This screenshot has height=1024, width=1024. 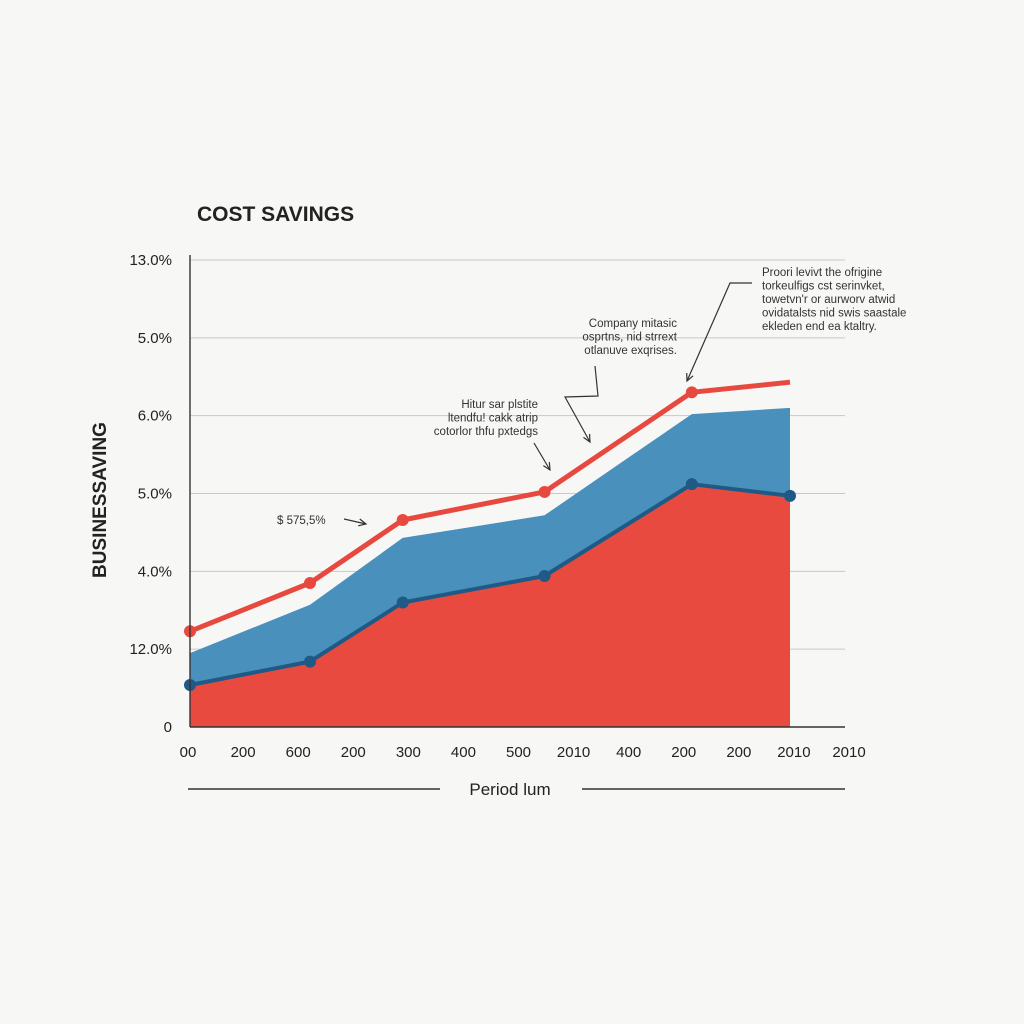 What do you see at coordinates (822, 273) in the screenshot?
I see `annotation-text: Proori levivt the ofrigine` at bounding box center [822, 273].